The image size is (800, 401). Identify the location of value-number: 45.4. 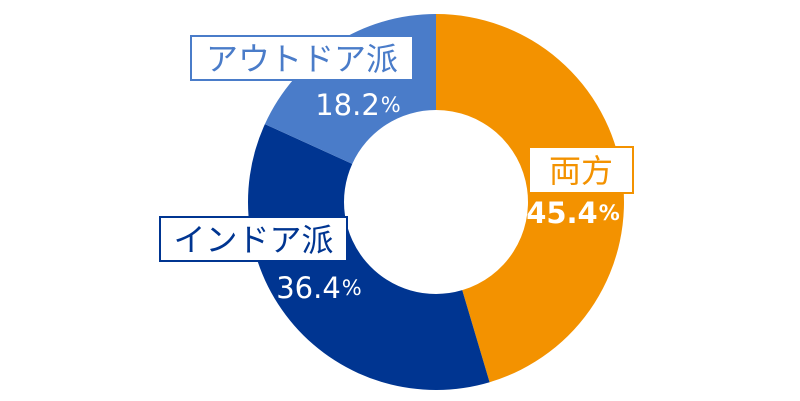
(562, 213).